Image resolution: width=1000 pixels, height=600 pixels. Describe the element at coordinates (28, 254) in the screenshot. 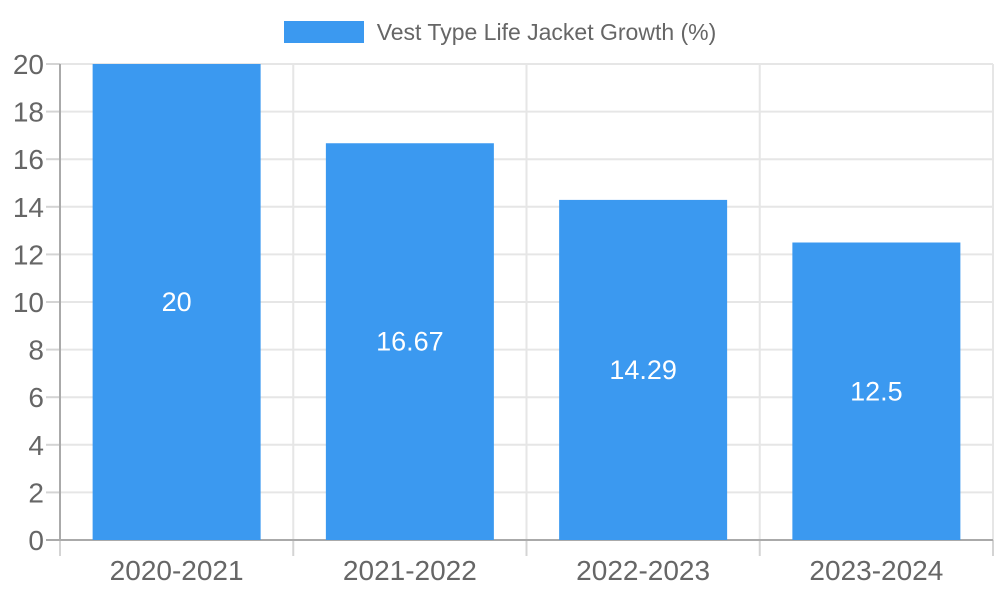

I see `y-axis-tick-label: 12` at that location.